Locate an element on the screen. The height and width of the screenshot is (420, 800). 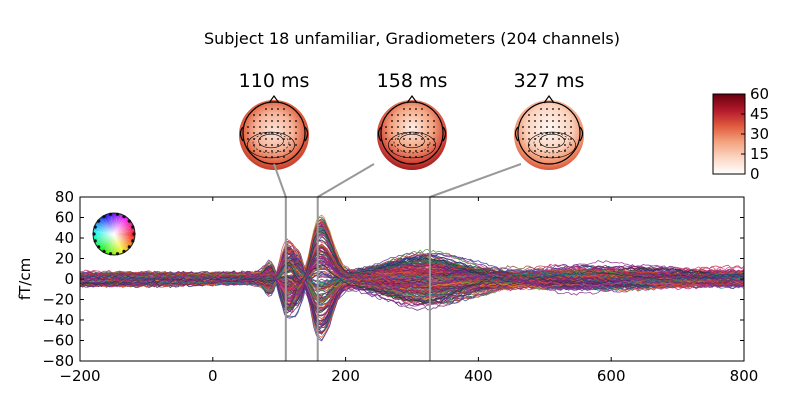
topomap: 110 ms is located at coordinates (274, 120).